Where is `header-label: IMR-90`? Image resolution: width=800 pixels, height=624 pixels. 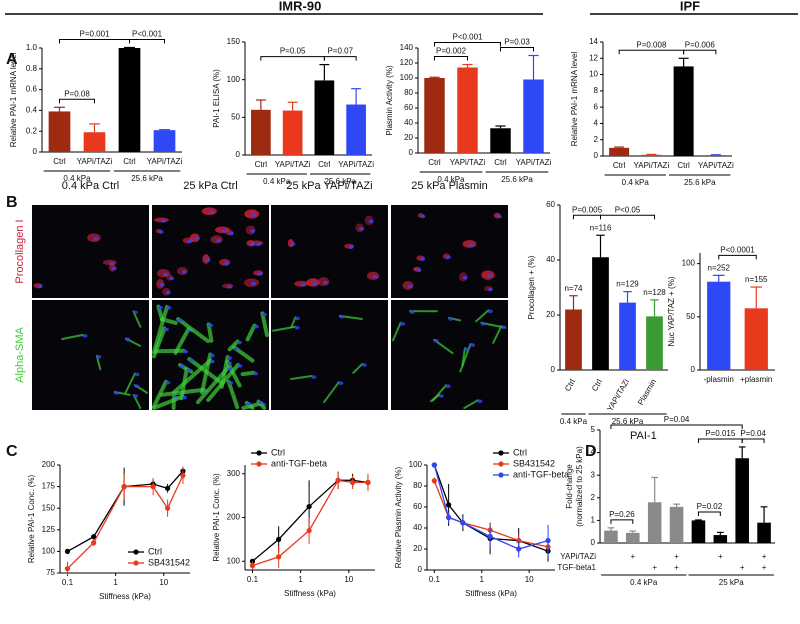
header-label: IMR-90 is located at coordinates (300, 6).